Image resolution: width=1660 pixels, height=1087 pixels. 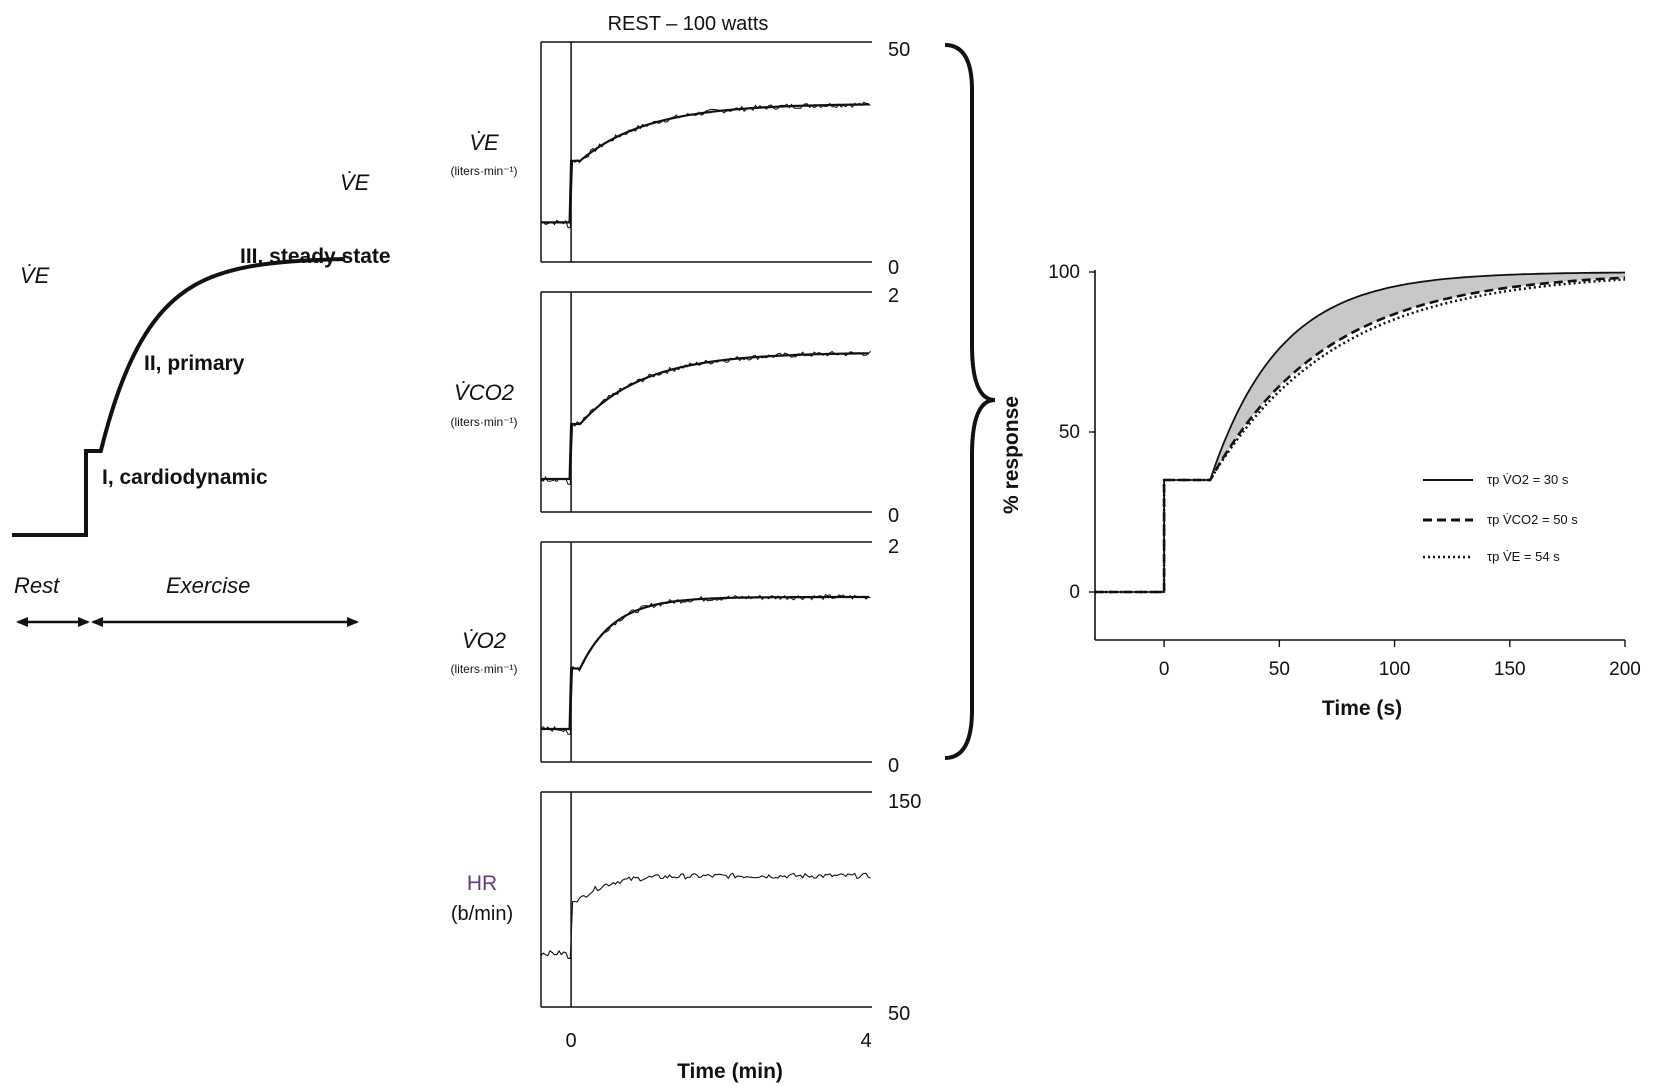 I want to click on phase-1-label: I, cardiodynamic, so click(x=185, y=477).